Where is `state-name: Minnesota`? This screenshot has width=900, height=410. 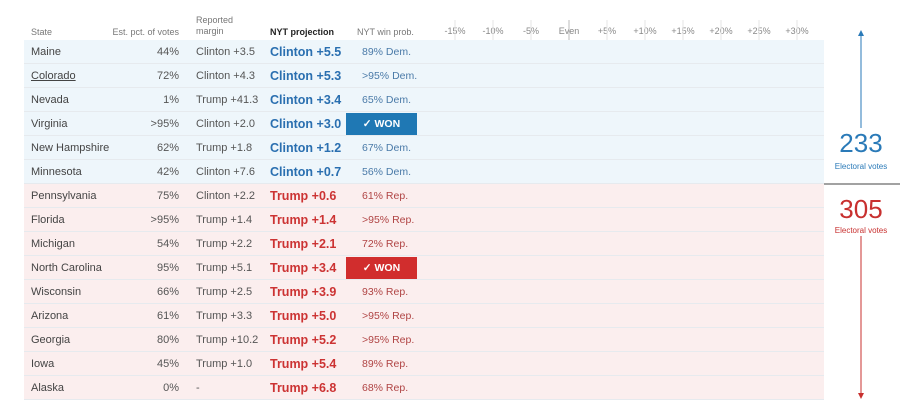
state-name: Minnesota is located at coordinates (56, 172).